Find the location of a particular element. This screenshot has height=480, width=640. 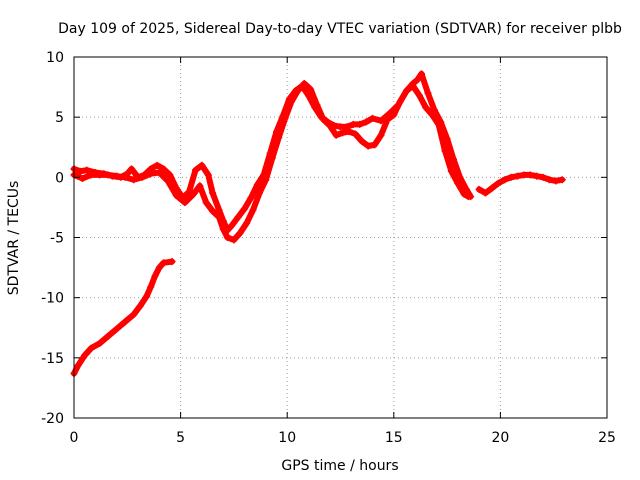

x-tick-label: 25 is located at coordinates (607, 438).